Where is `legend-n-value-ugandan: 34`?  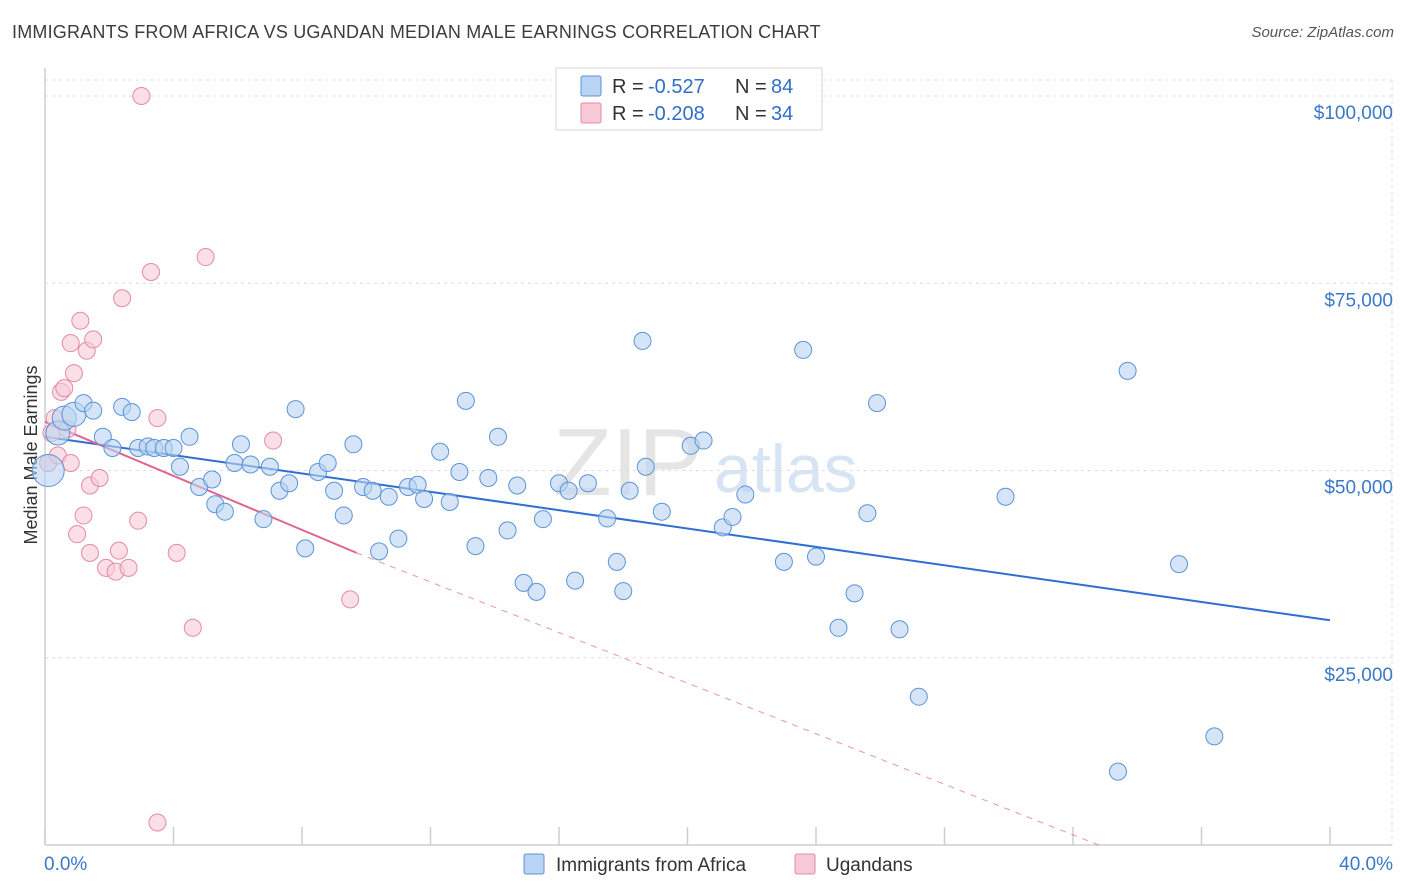 legend-n-value-ugandan: 34 is located at coordinates (782, 114).